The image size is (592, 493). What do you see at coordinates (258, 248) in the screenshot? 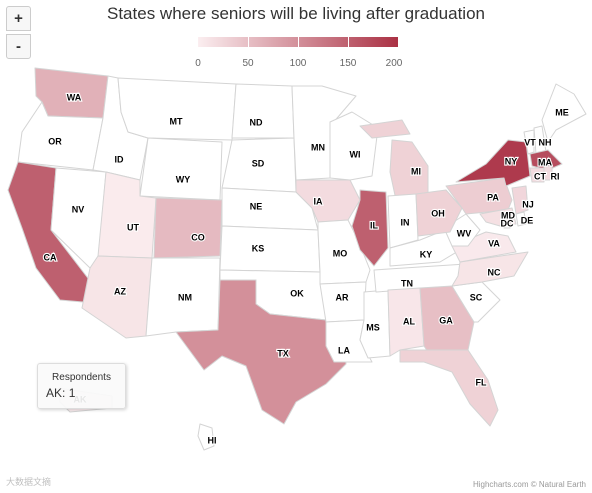
I see `state-label-ks: KS` at bounding box center [258, 248].